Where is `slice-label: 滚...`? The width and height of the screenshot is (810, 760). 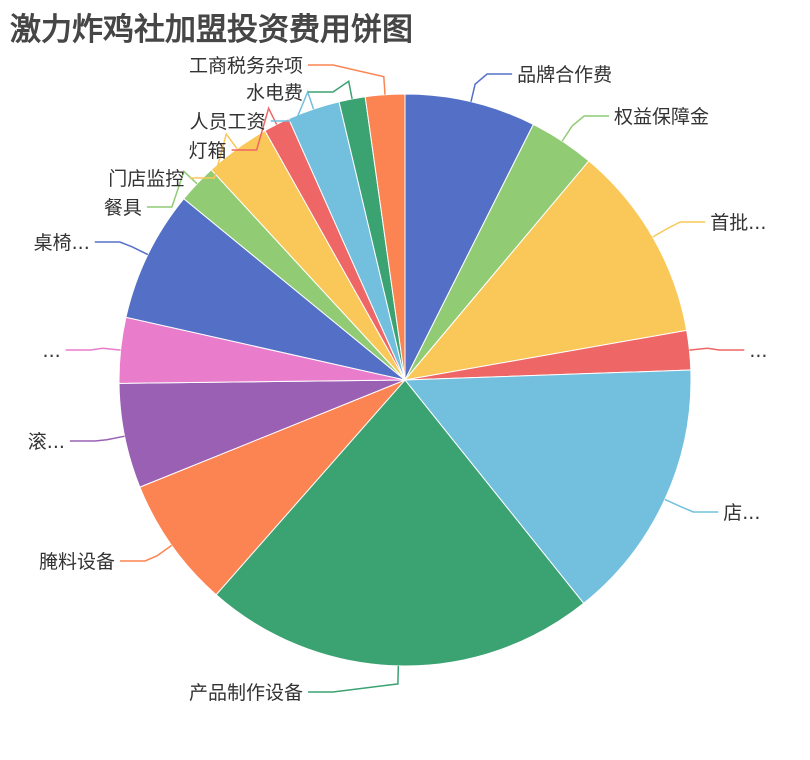
slice-label: 滚... is located at coordinates (46, 442).